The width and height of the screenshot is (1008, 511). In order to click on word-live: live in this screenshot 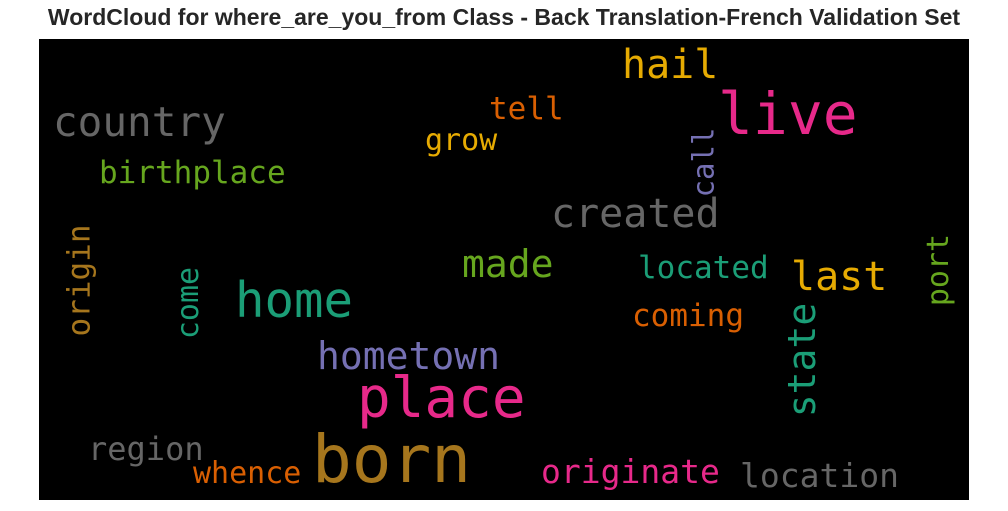, I will do `click(788, 114)`.